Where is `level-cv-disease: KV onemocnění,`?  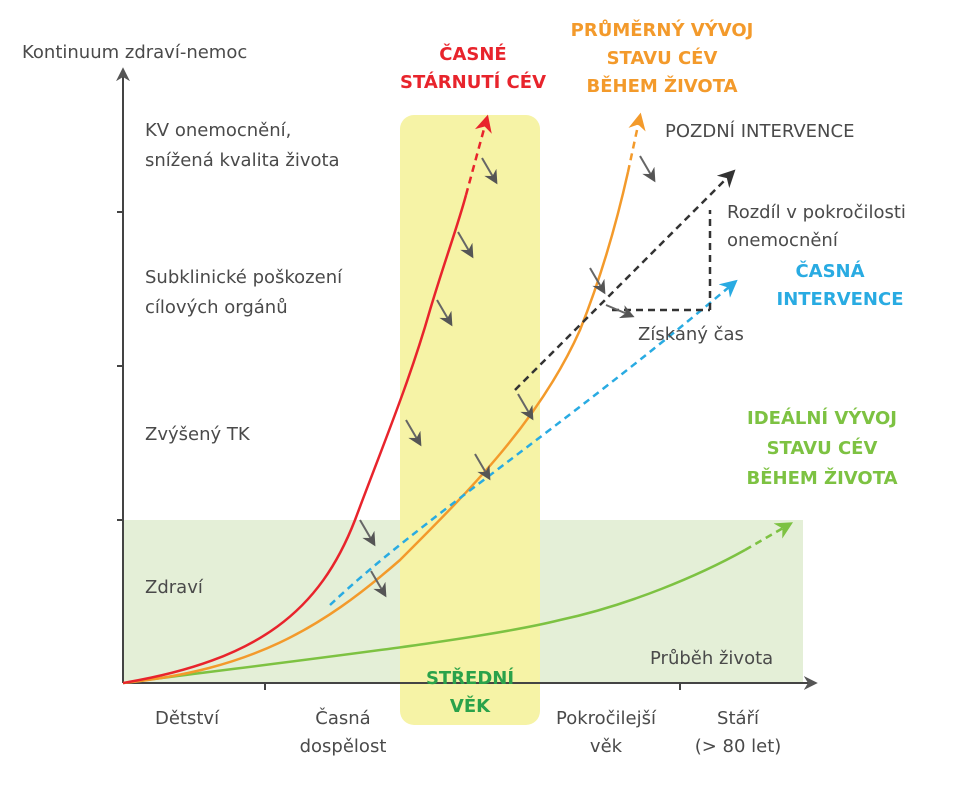
level-cv-disease: KV onemocnění, is located at coordinates (218, 130).